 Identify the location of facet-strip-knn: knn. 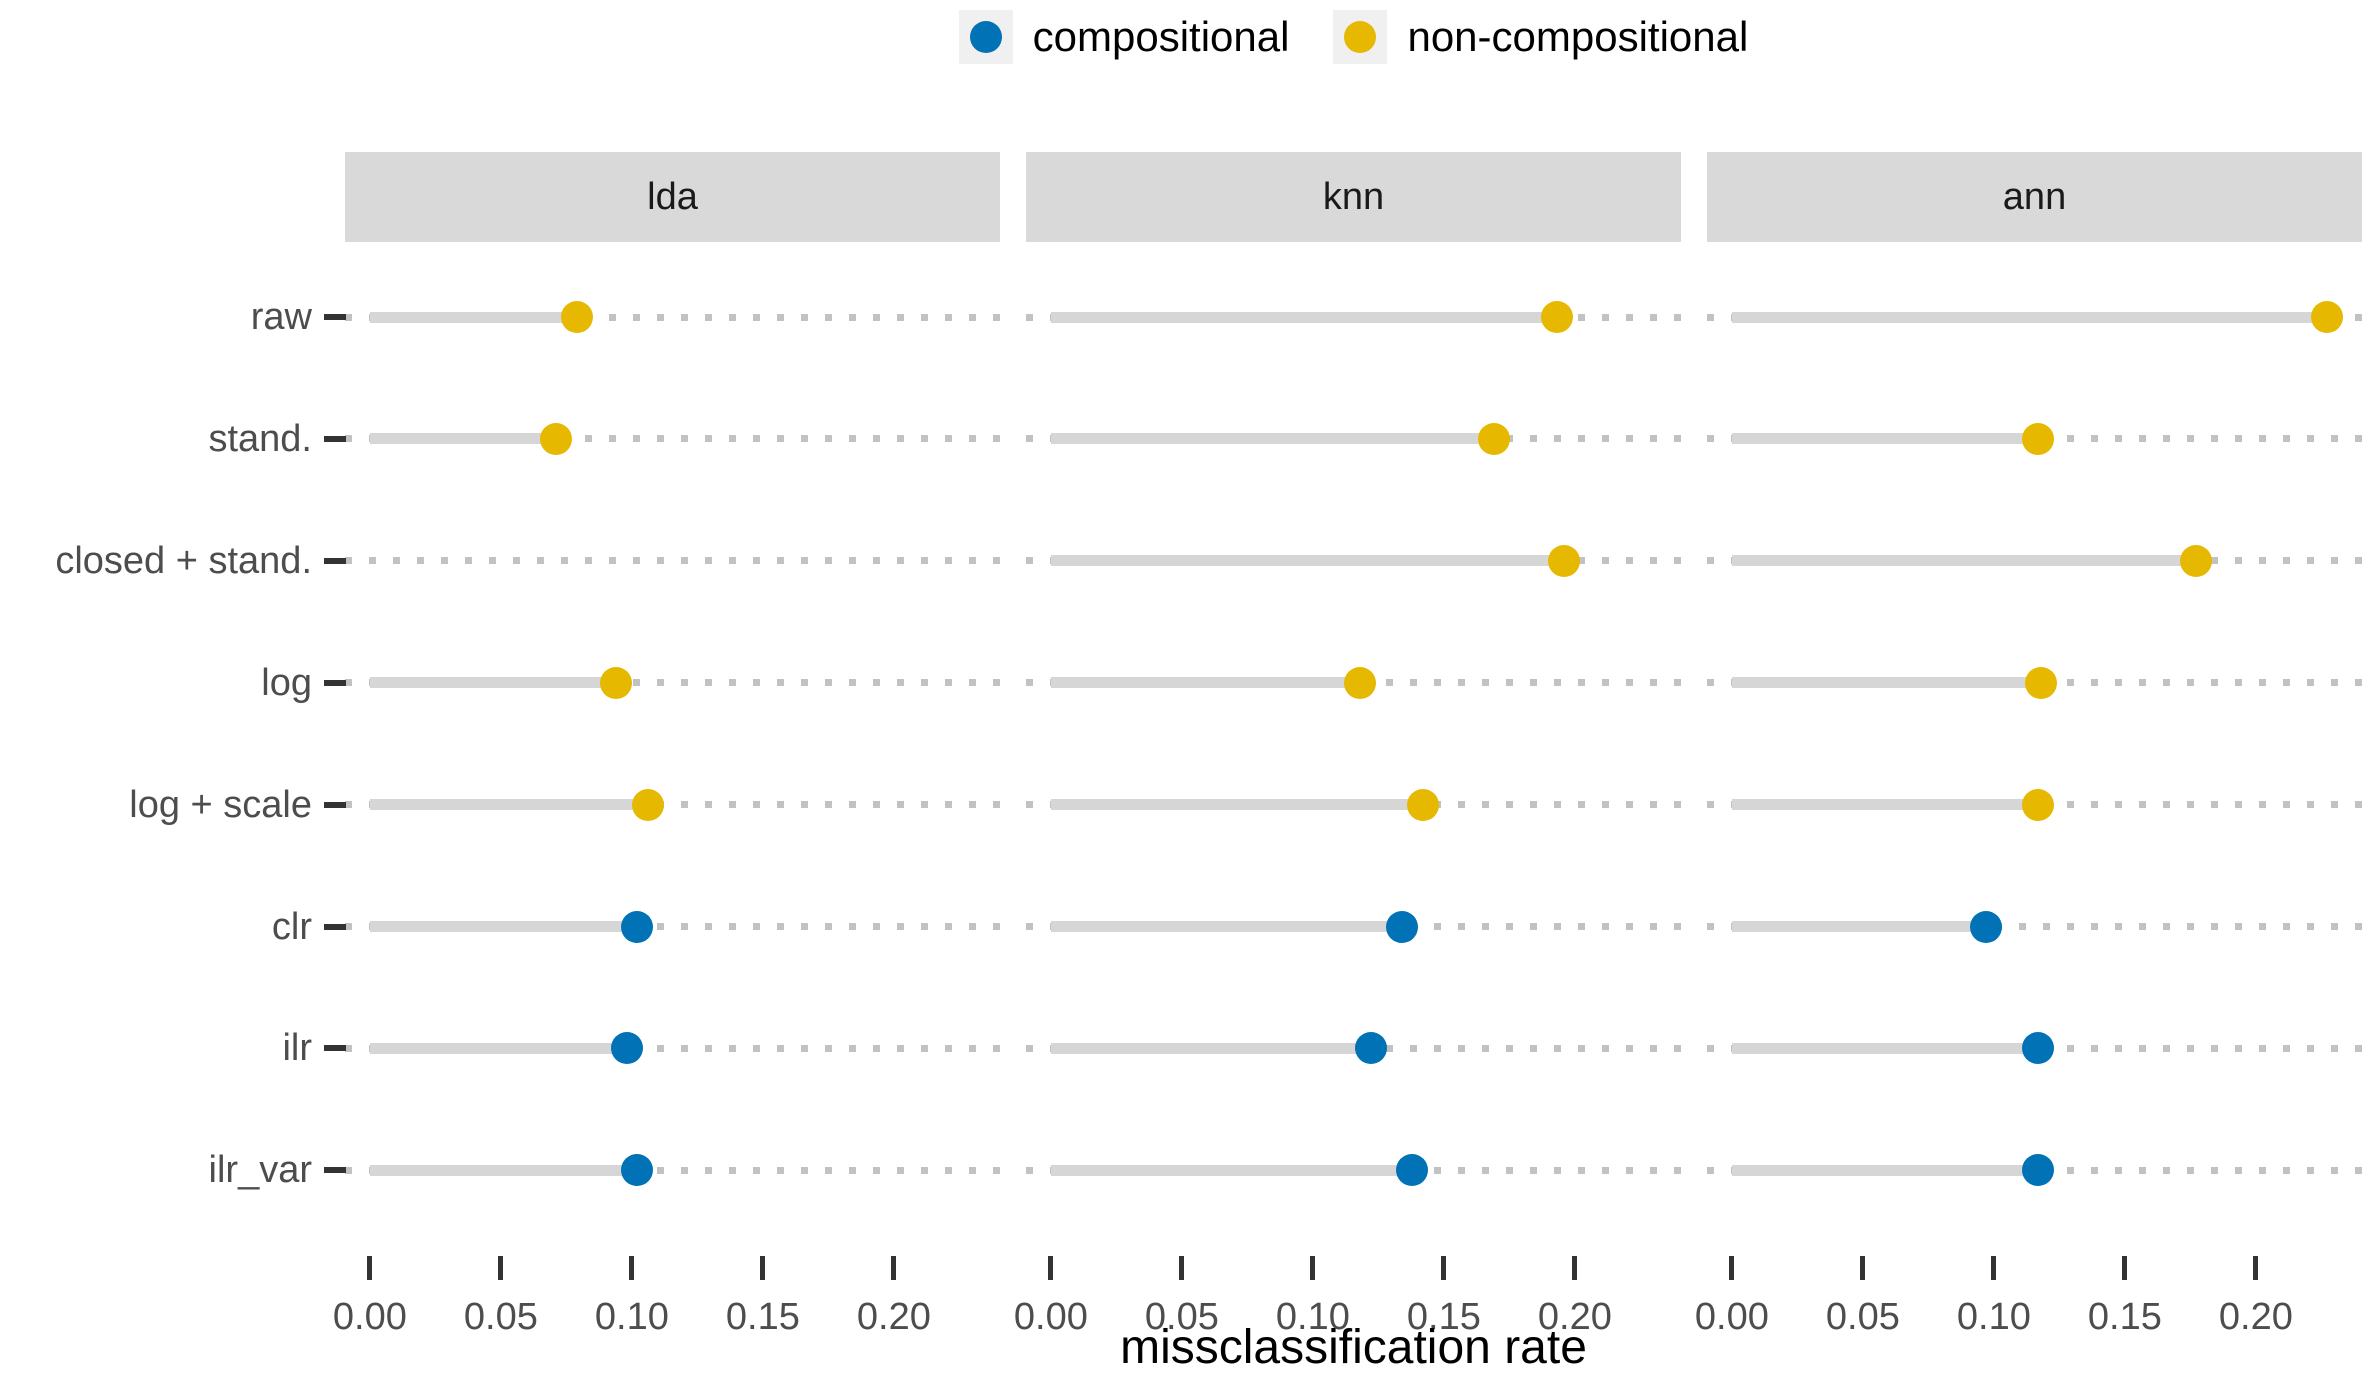
(1353, 197).